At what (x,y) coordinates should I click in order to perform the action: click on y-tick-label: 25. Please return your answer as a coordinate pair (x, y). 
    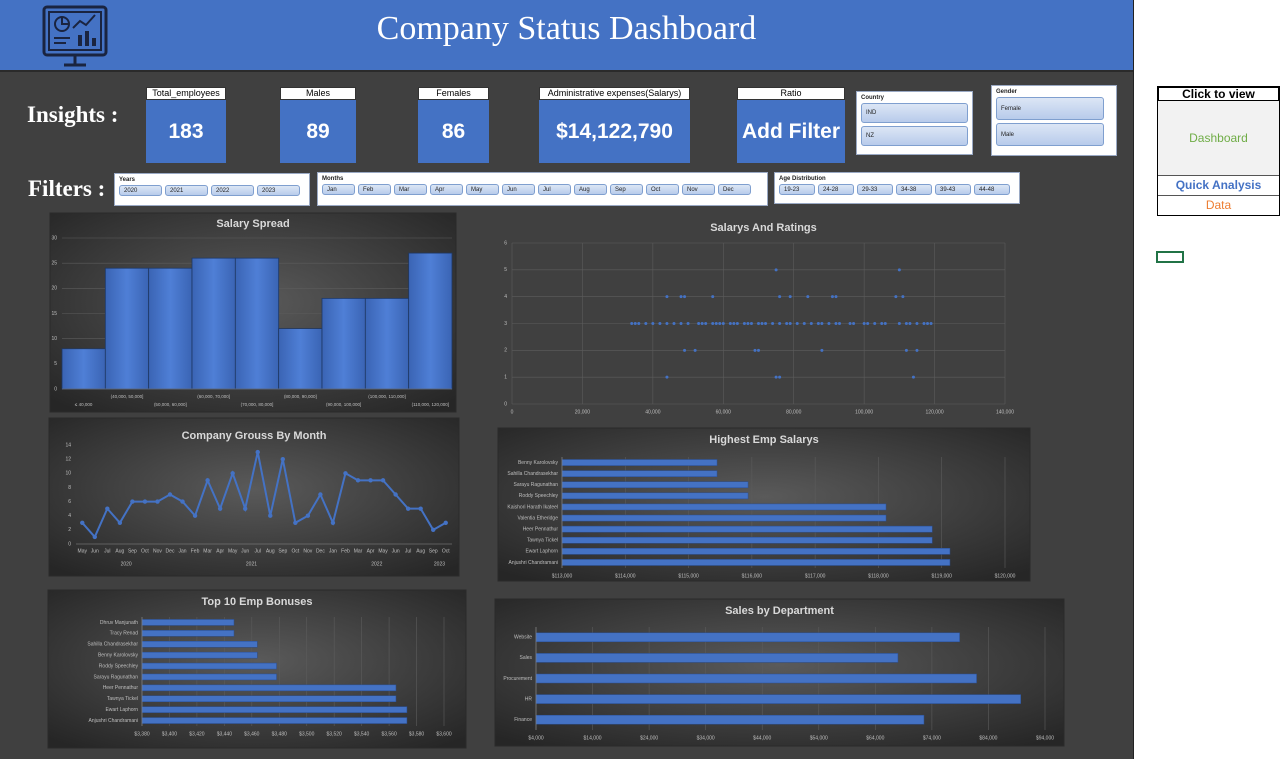
    Looking at the image, I should click on (54, 263).